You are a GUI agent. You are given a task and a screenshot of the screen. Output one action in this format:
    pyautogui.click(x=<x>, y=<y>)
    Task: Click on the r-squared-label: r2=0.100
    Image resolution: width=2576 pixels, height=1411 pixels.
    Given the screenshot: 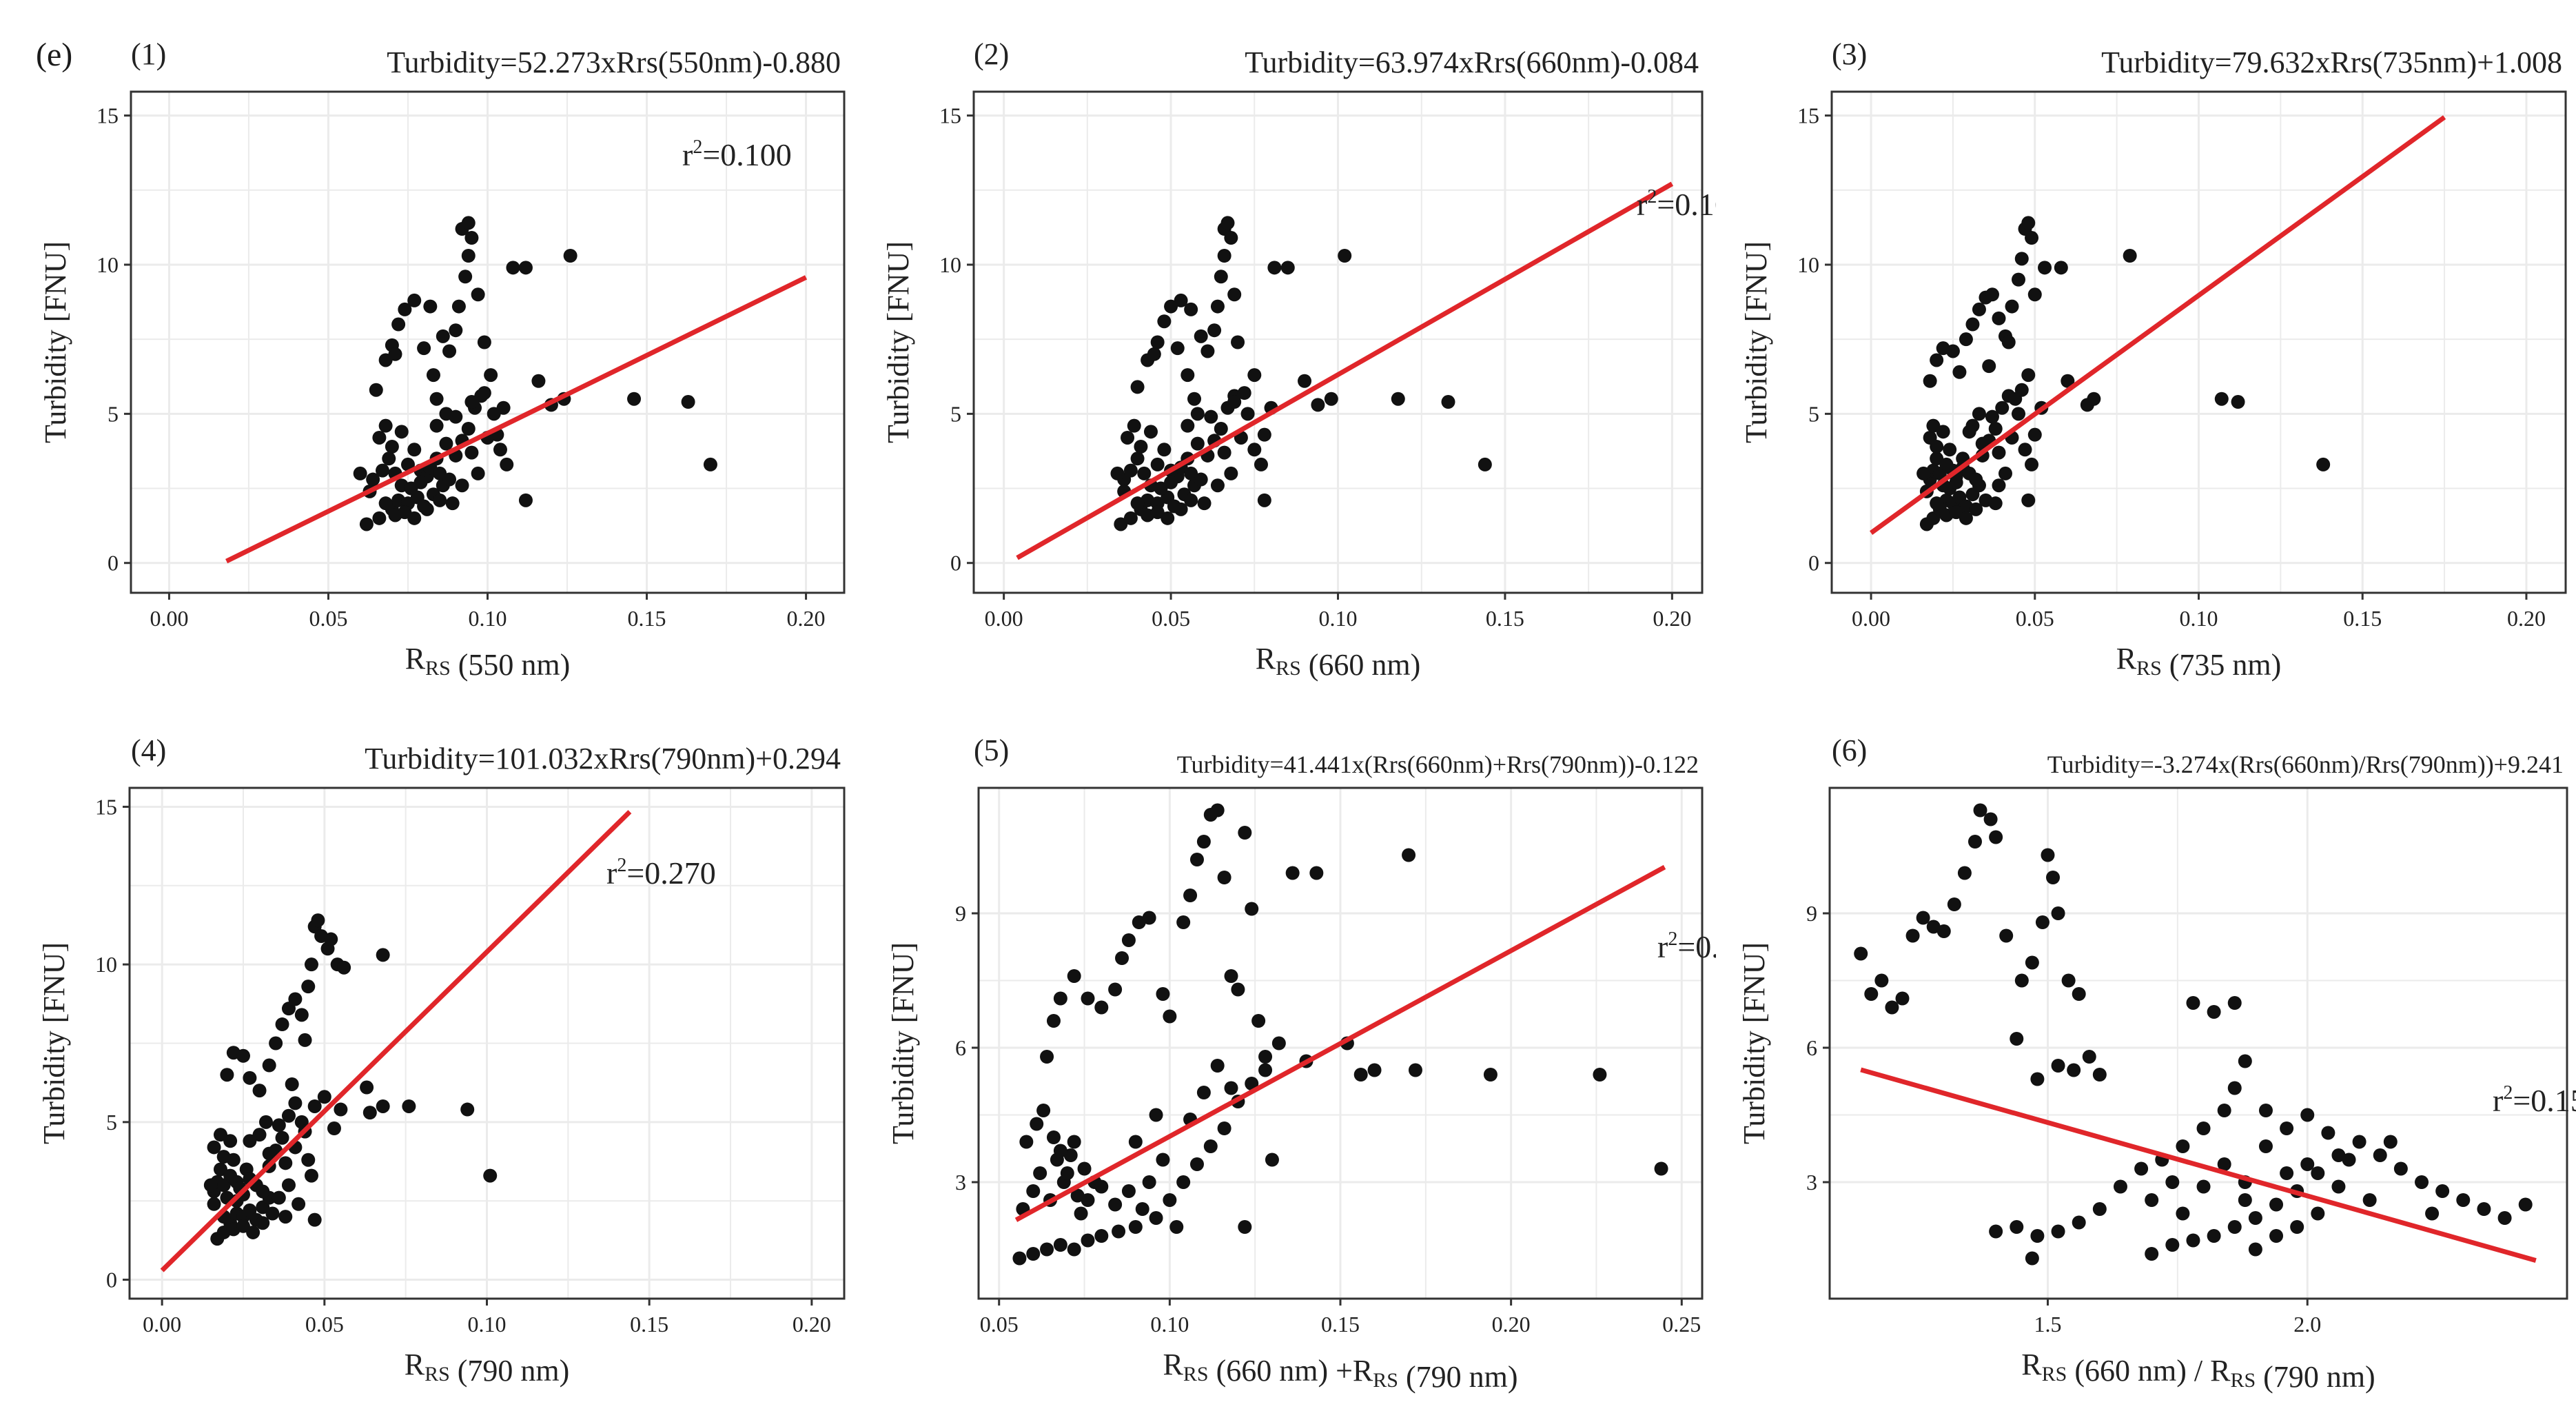 What is the action you would take?
    pyautogui.click(x=737, y=154)
    